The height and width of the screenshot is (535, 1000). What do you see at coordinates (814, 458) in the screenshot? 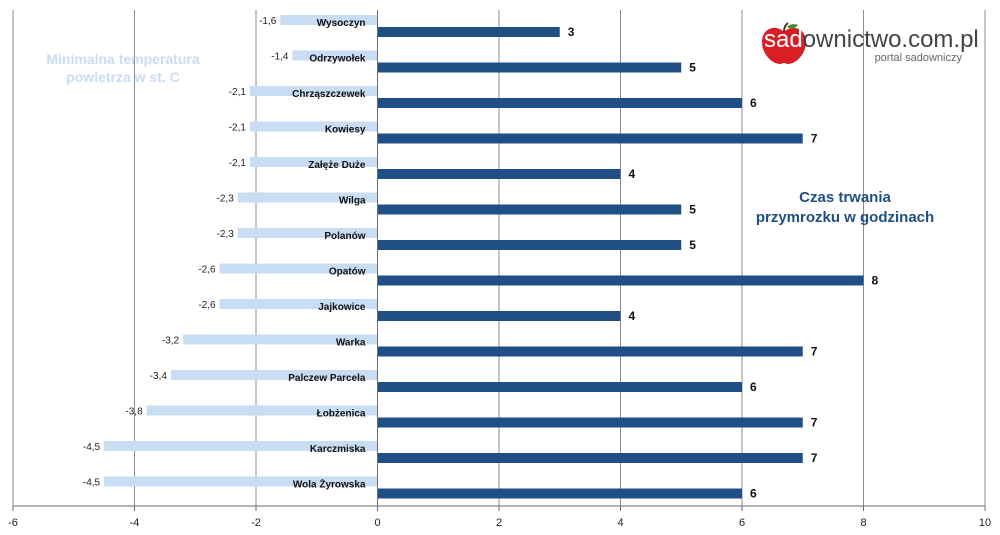
I see `duration-label-12: 7` at bounding box center [814, 458].